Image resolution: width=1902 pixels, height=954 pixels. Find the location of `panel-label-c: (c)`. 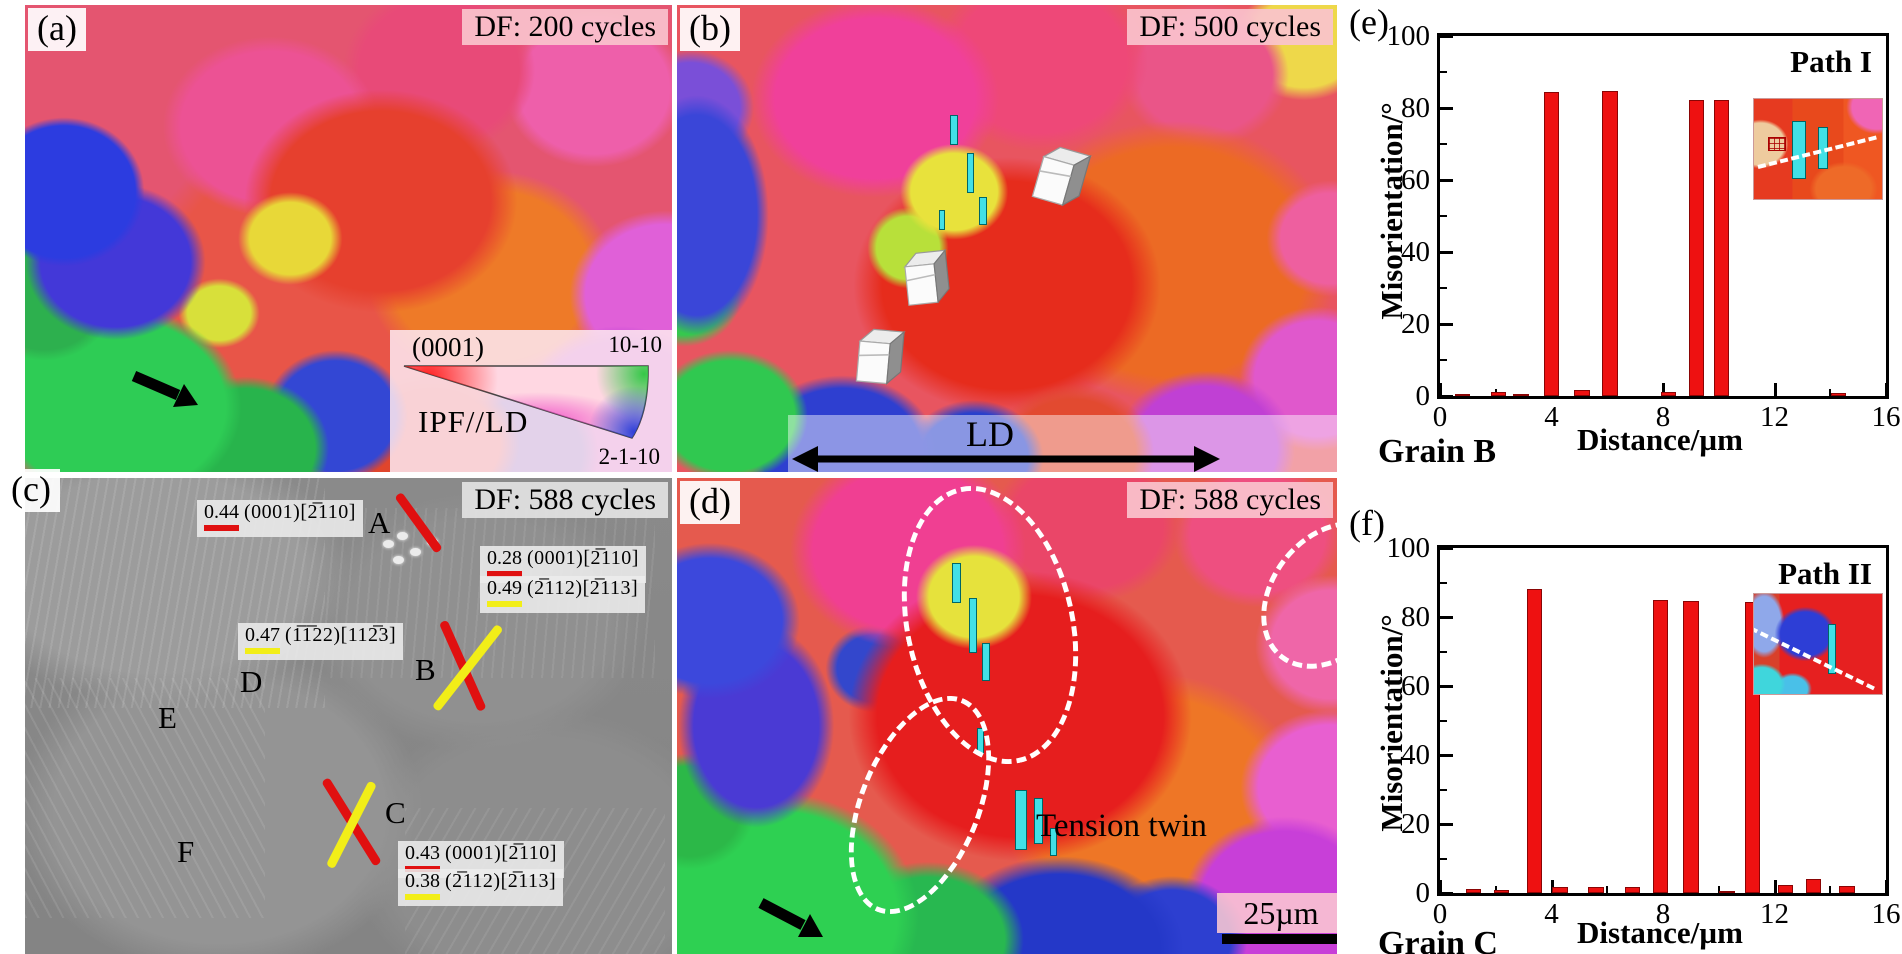

panel-label-c: (c) is located at coordinates (31, 490).